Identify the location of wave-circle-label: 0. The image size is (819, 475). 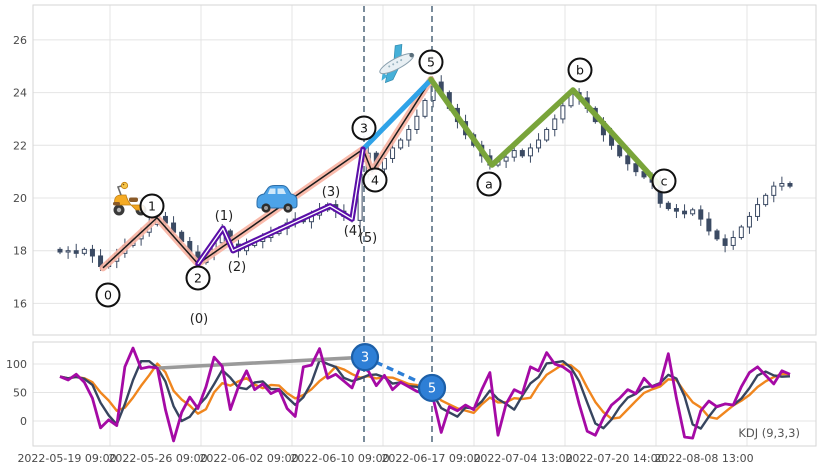
(108, 295).